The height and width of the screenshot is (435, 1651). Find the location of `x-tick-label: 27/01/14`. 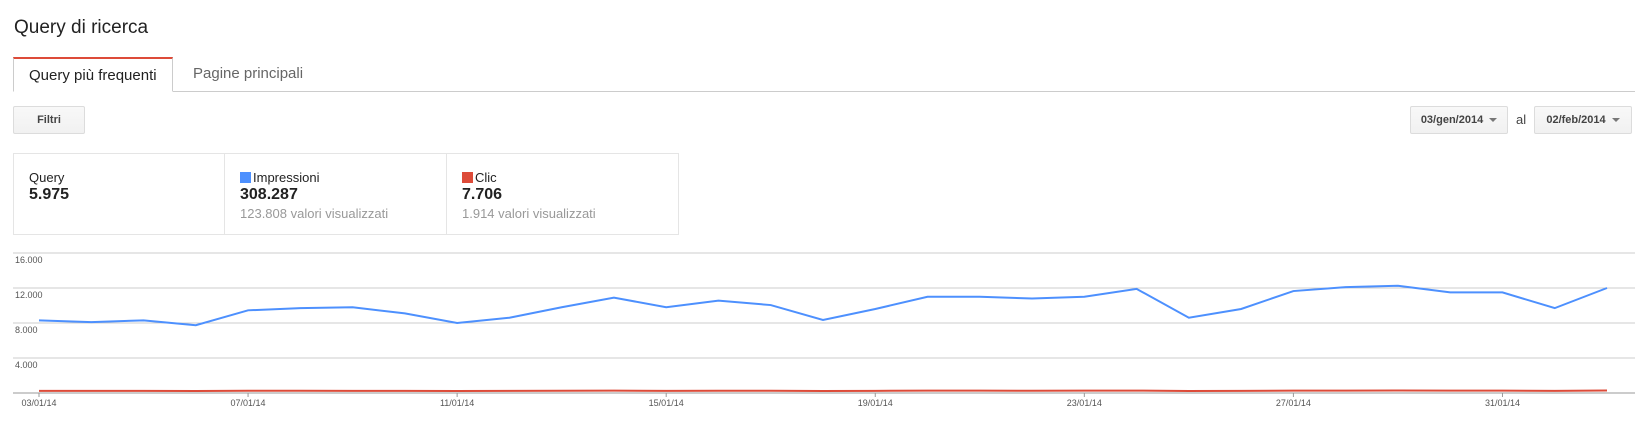

x-tick-label: 27/01/14 is located at coordinates (1293, 403).